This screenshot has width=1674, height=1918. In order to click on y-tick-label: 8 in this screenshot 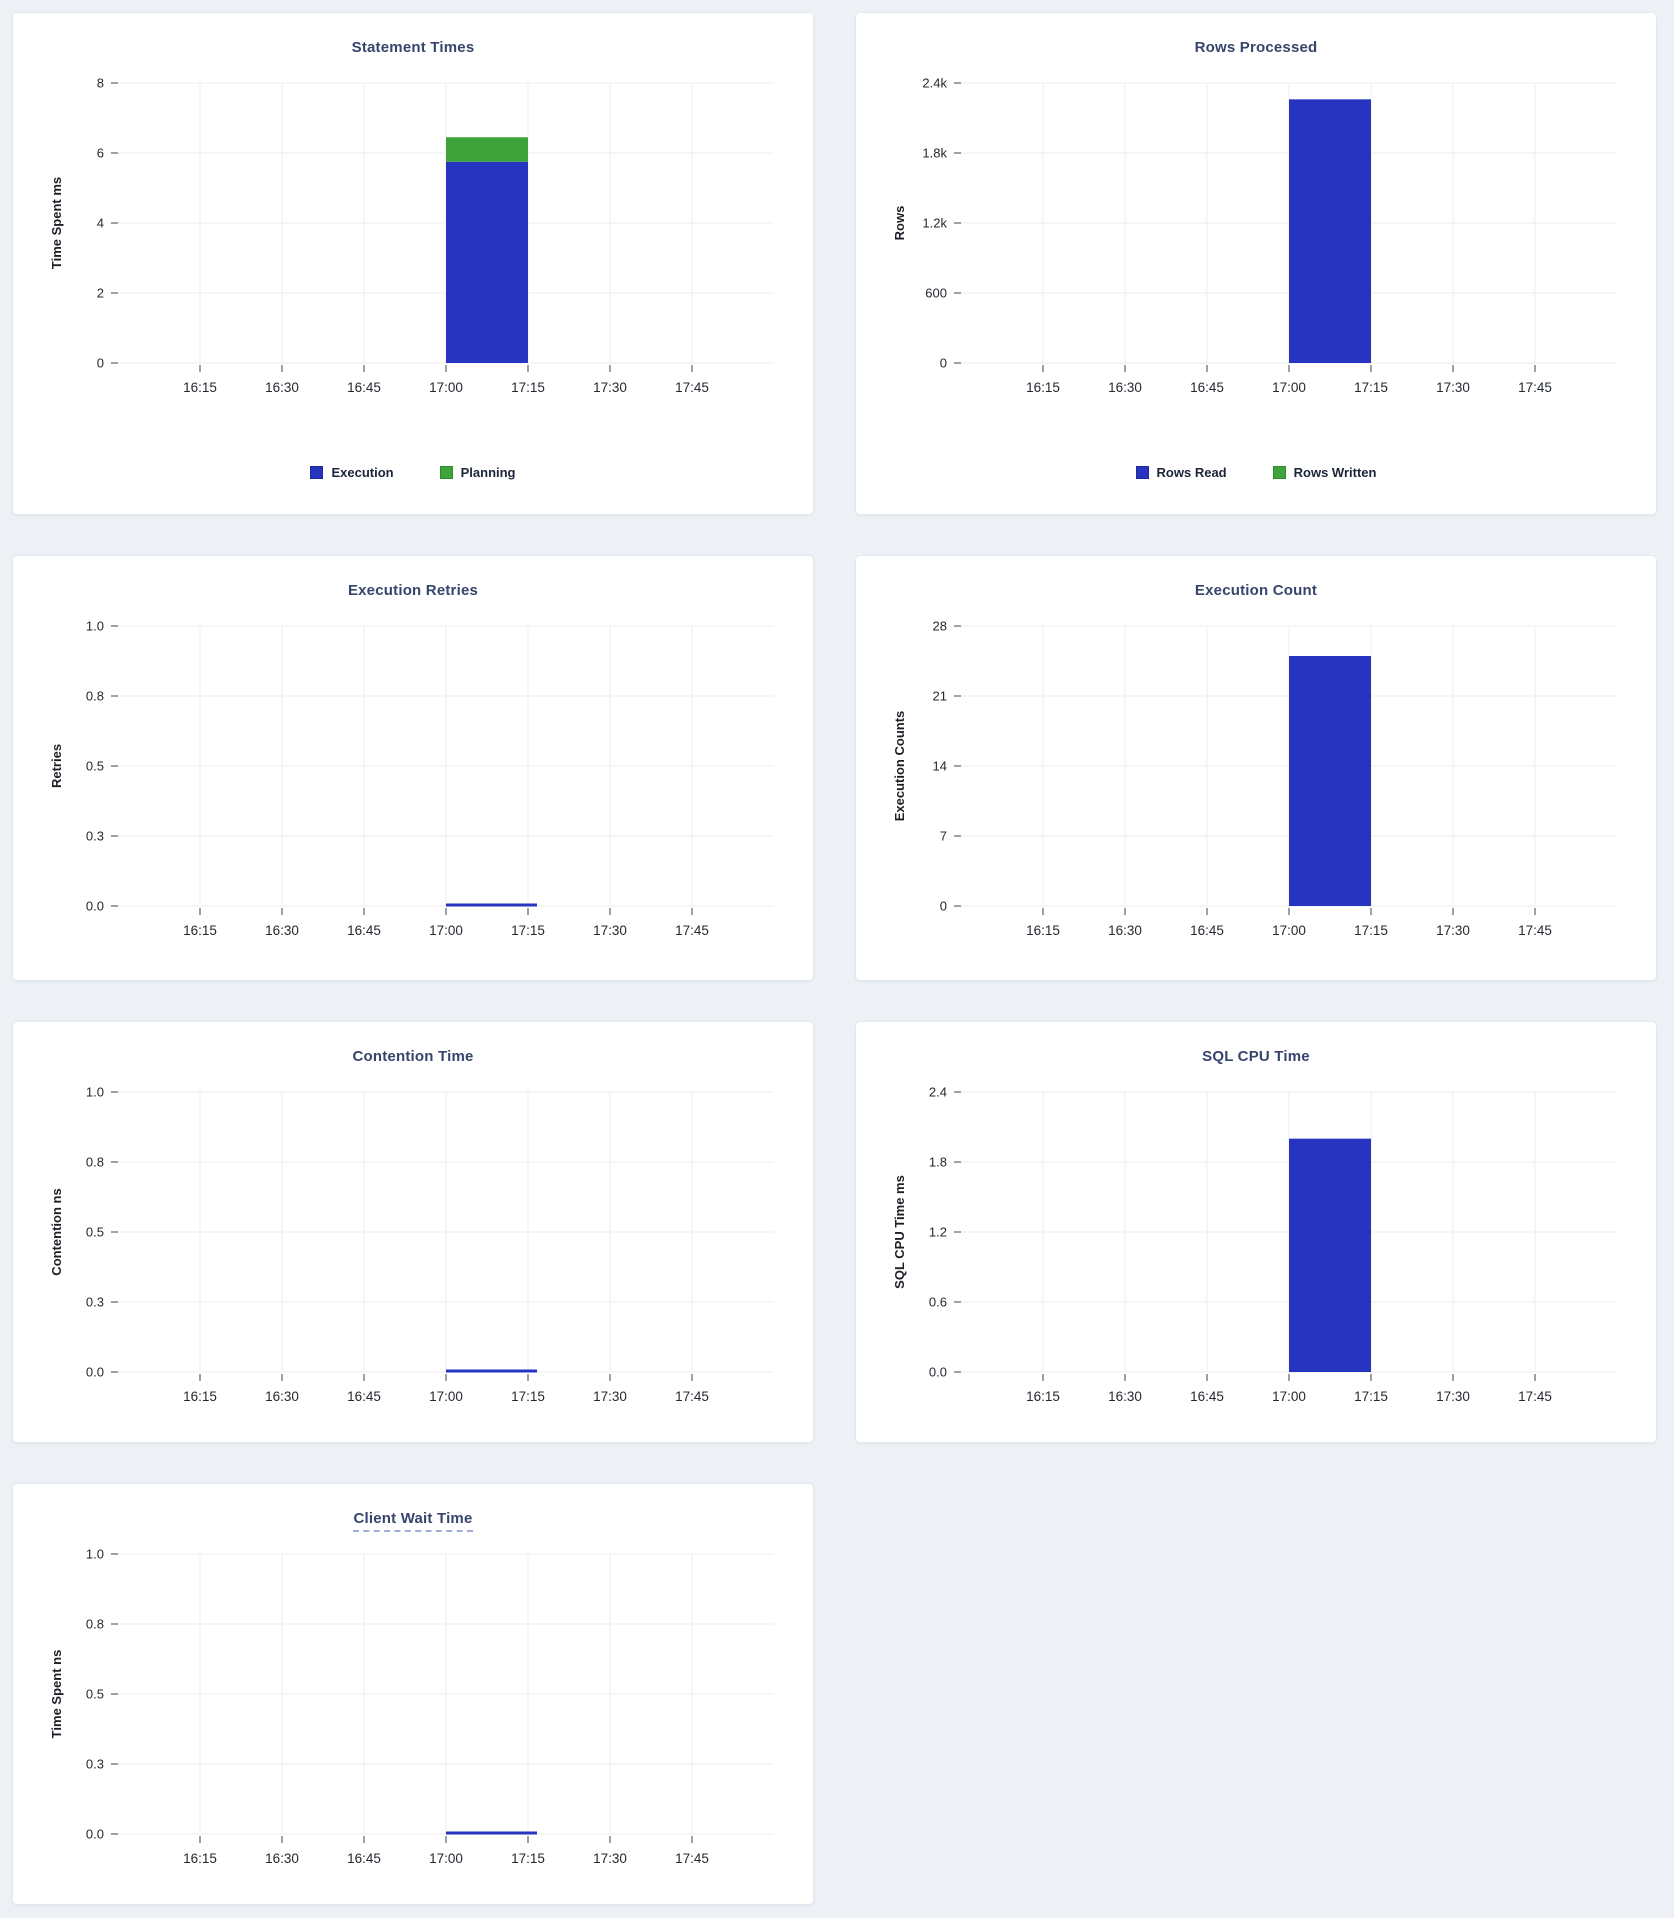, I will do `click(100, 83)`.